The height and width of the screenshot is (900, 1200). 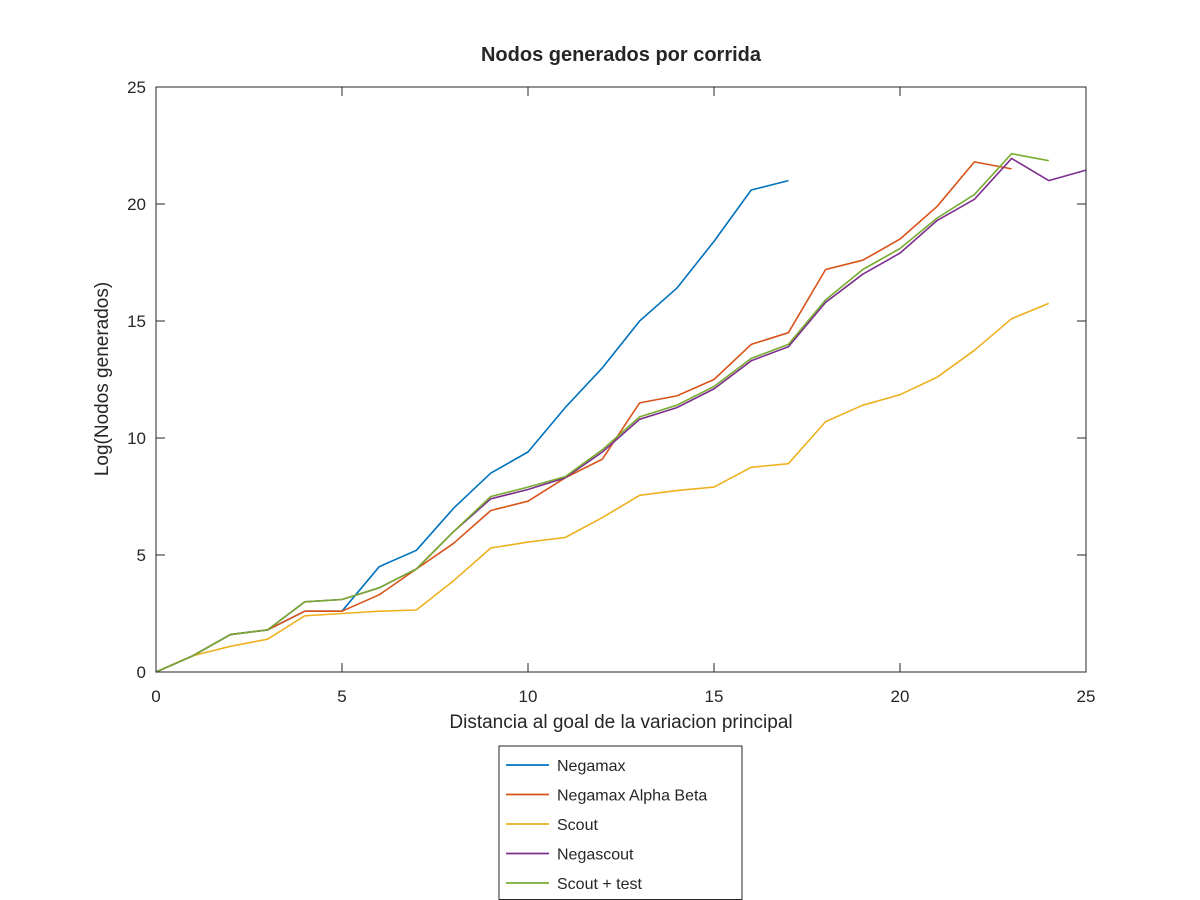 I want to click on legend-box, so click(x=620, y=822).